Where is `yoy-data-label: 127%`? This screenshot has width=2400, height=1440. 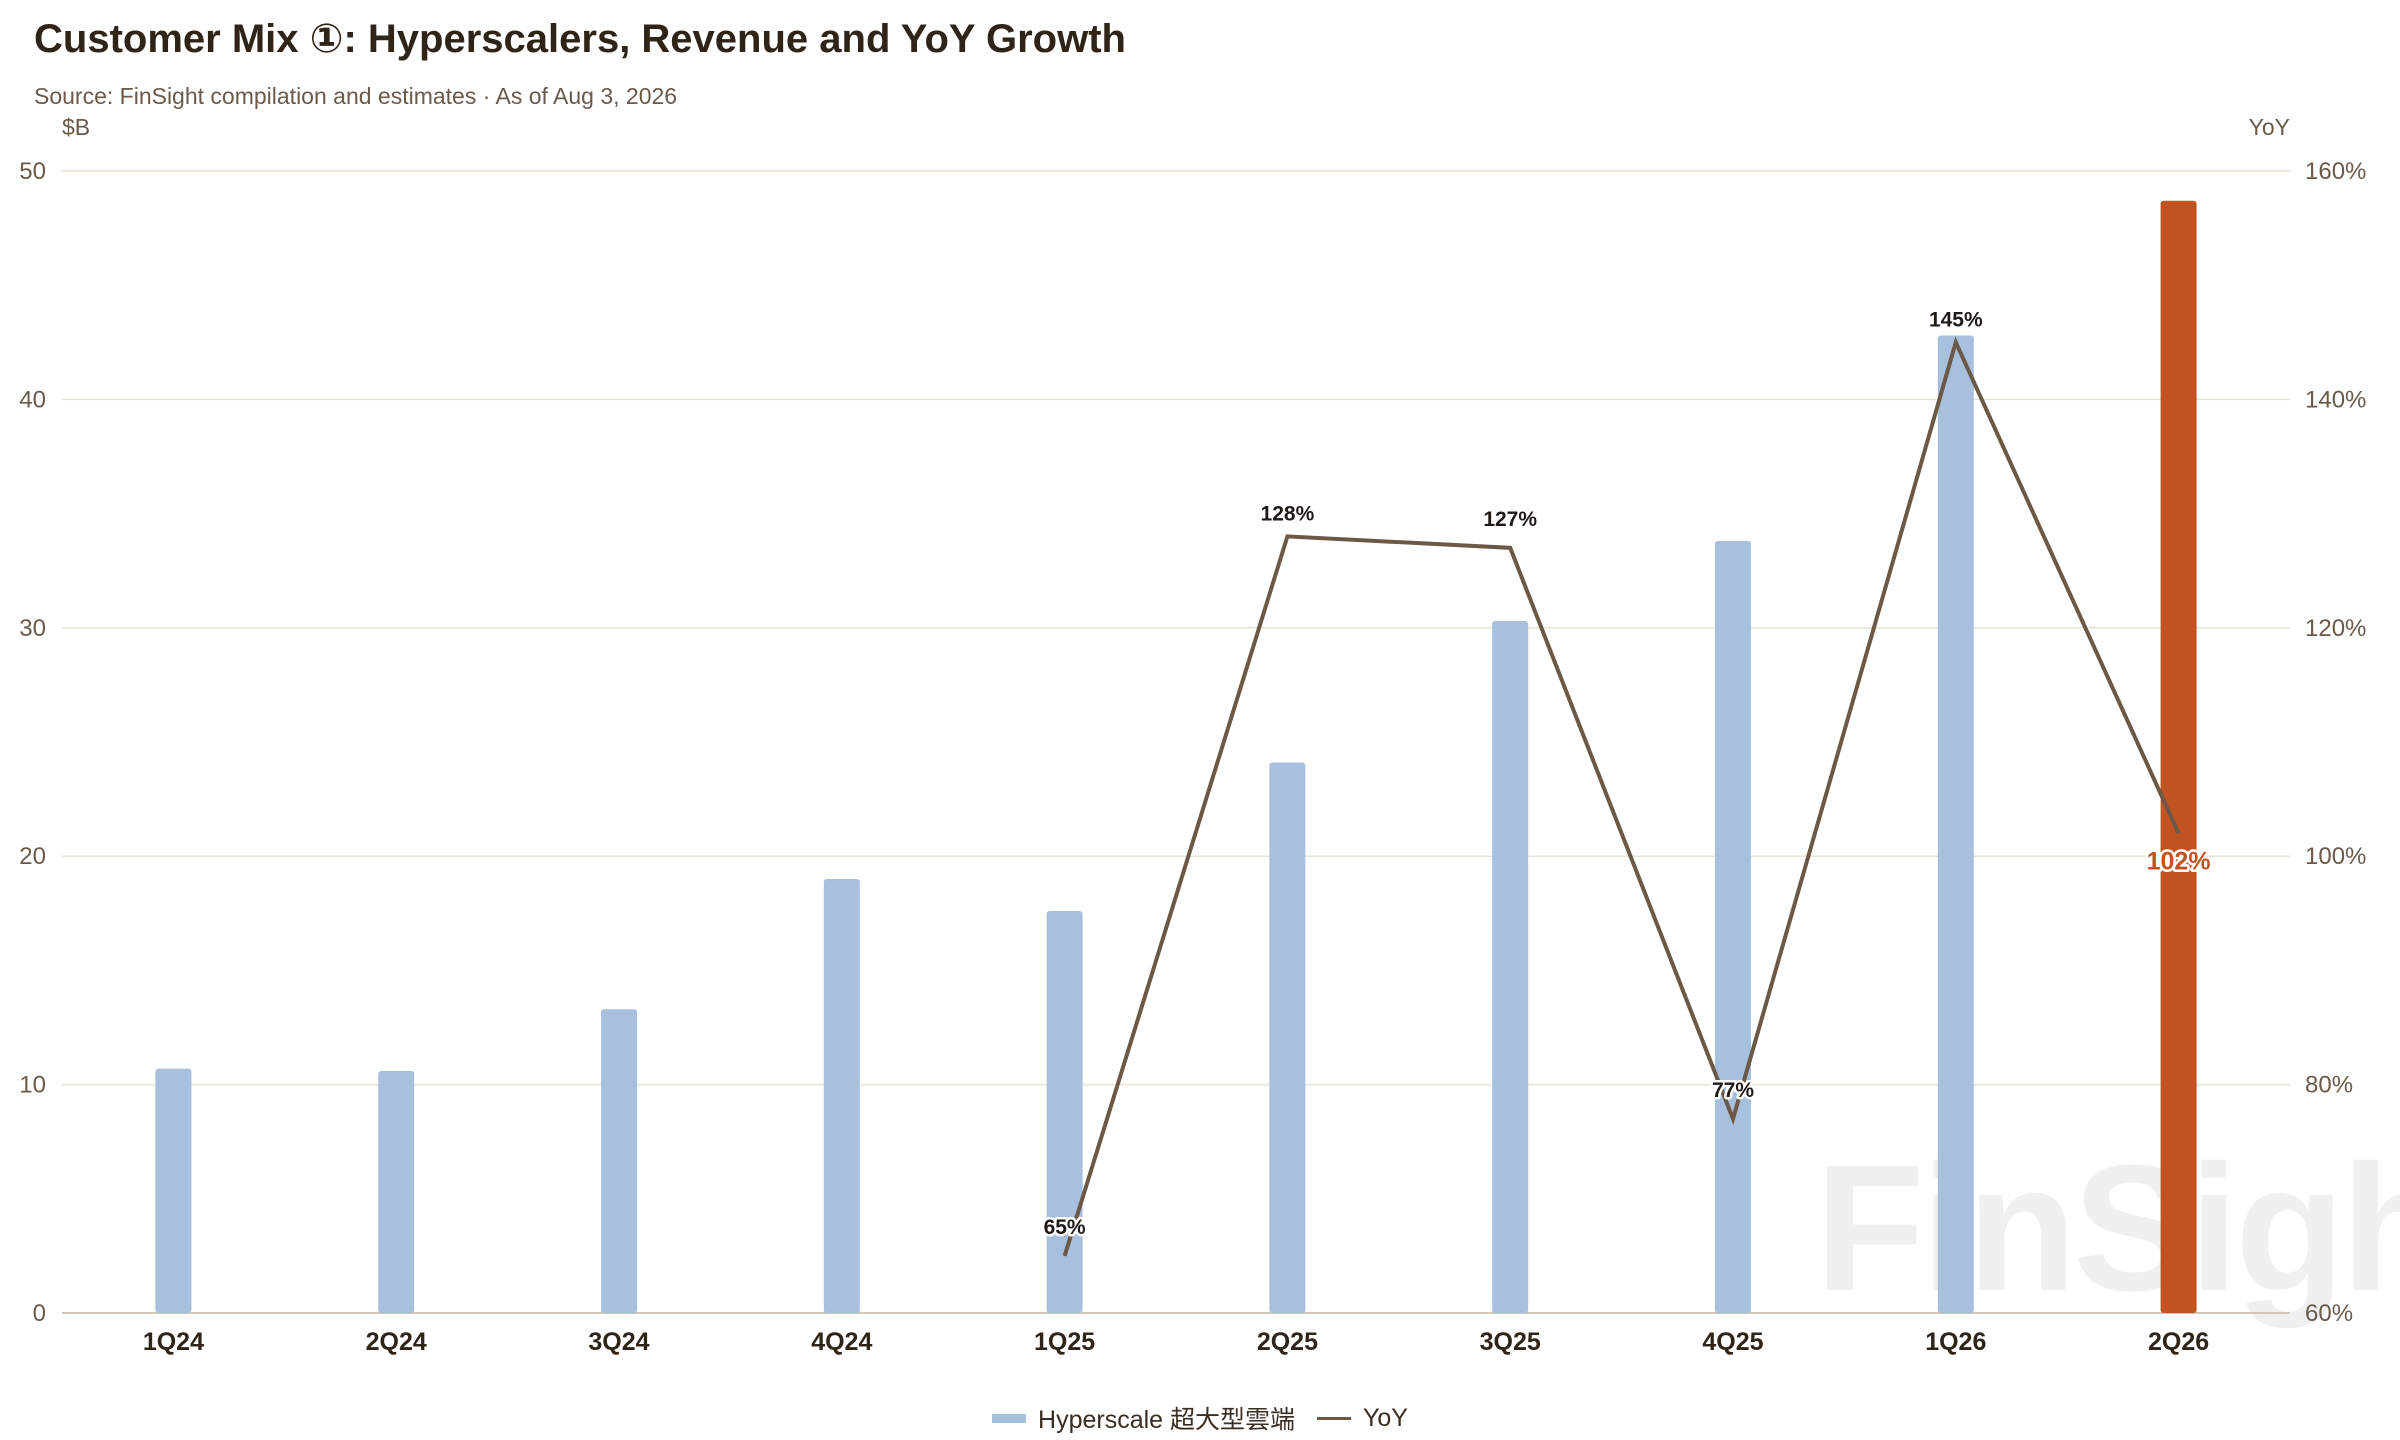
yoy-data-label: 127% is located at coordinates (1510, 519).